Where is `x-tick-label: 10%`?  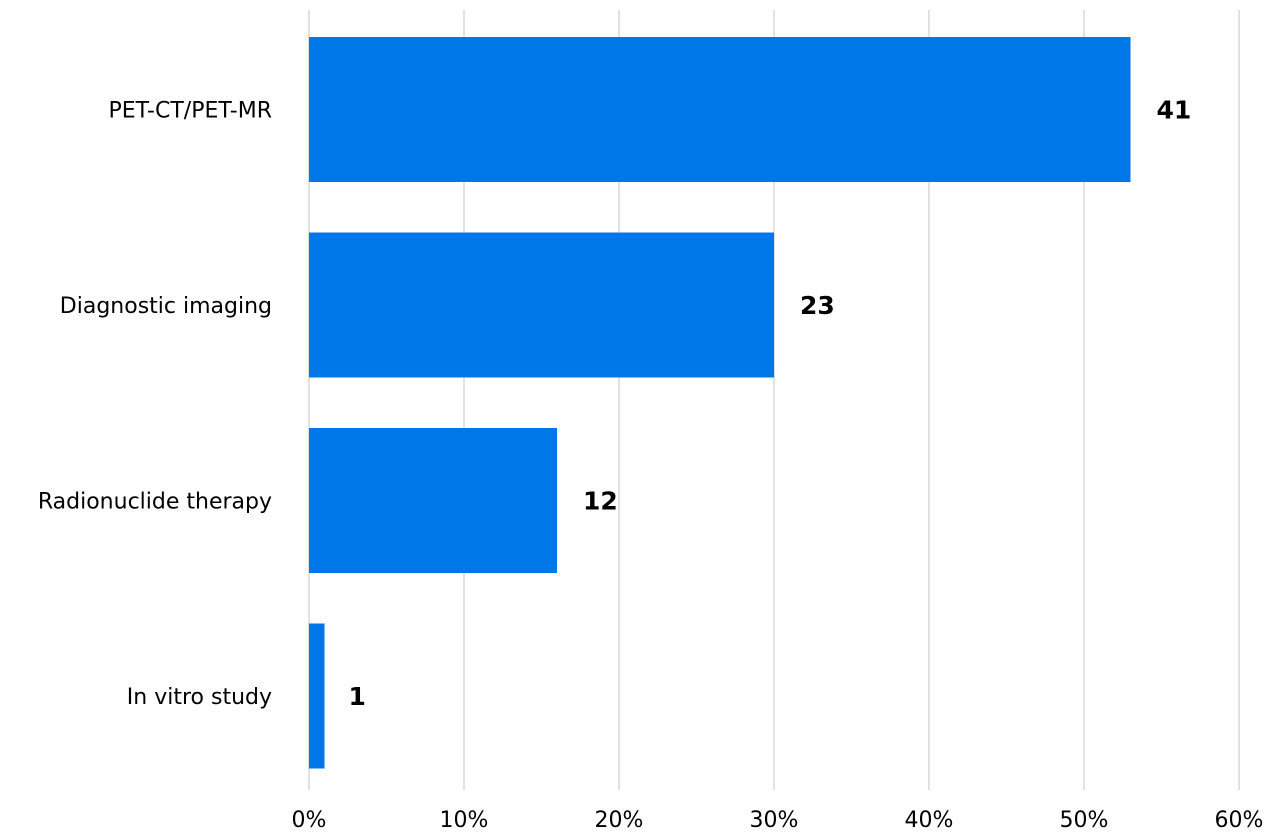
x-tick-label: 10% is located at coordinates (464, 820).